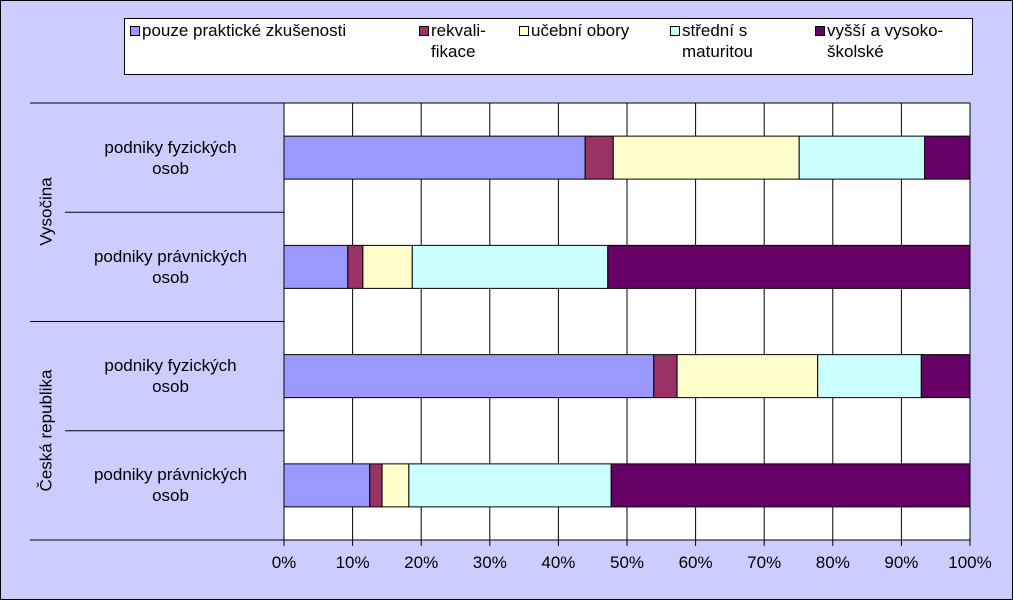 This screenshot has width=1013, height=600. I want to click on x-tick-label: 60%, so click(695, 562).